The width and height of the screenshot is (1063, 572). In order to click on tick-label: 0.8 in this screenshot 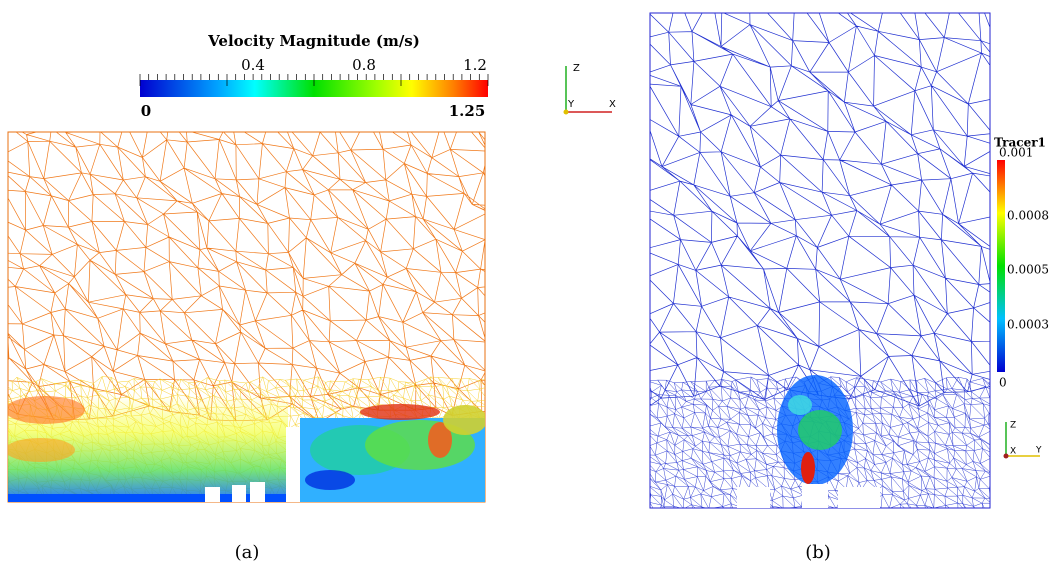, I will do `click(364, 65)`.